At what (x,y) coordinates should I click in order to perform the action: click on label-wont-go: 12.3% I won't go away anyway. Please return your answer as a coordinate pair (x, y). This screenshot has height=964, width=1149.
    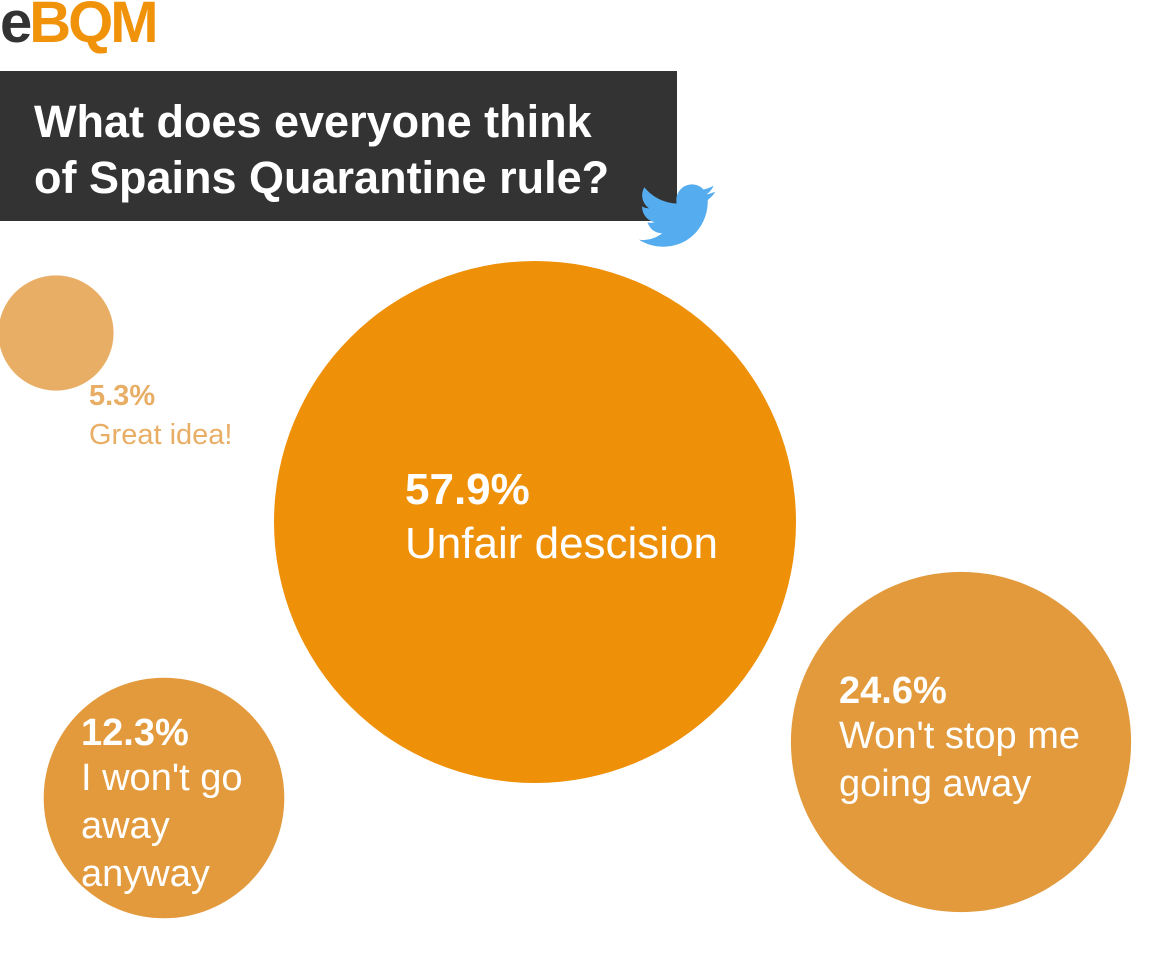
    Looking at the image, I should click on (166, 806).